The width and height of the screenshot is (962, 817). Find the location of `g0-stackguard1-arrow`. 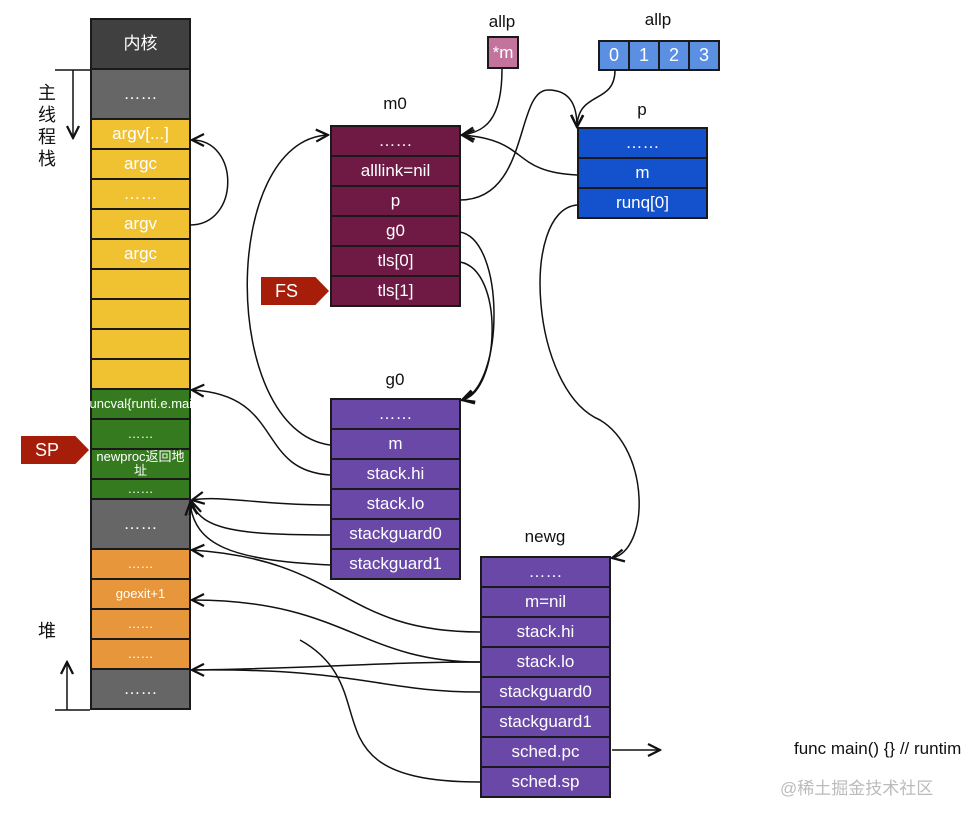

g0-stackguard1-arrow is located at coordinates (260, 534).